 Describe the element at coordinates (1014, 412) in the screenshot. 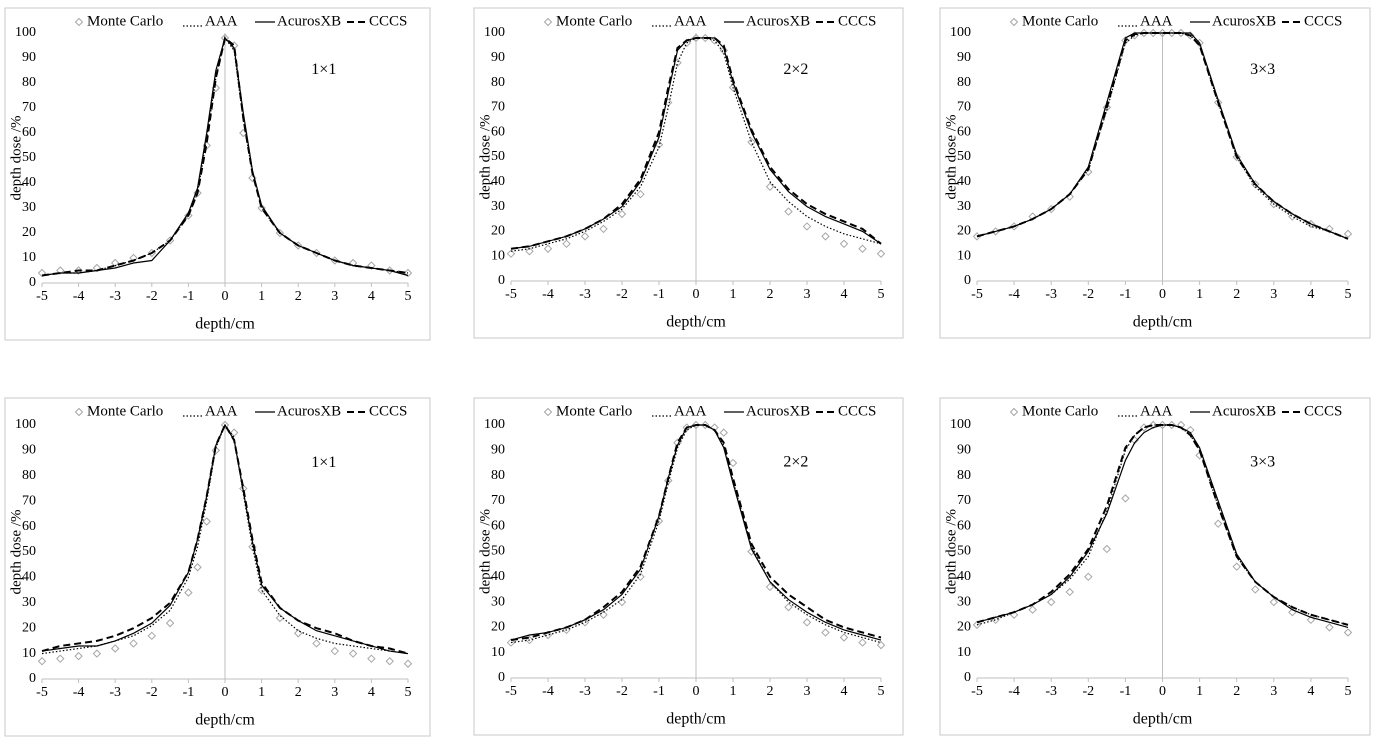

I see `legend-marker` at that location.